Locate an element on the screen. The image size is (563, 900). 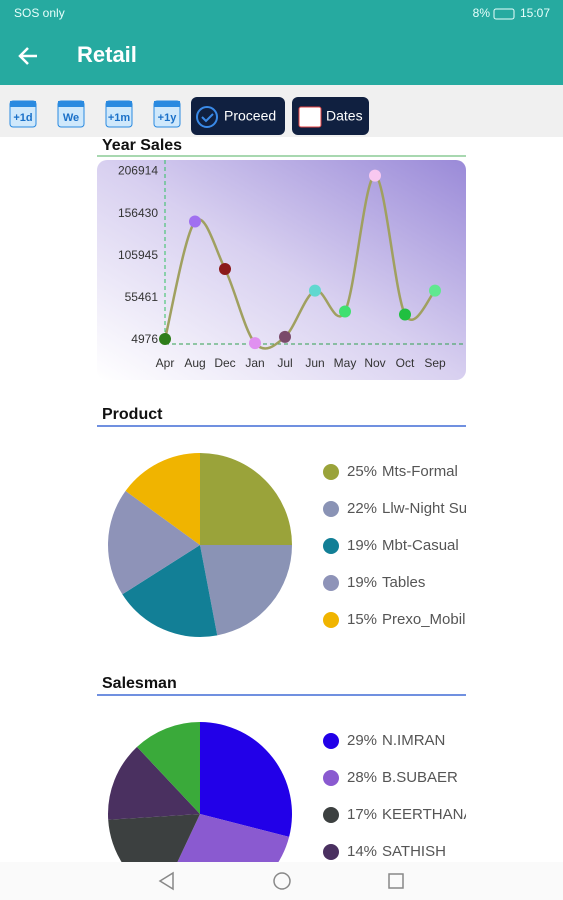
legend-label: SATHISH is located at coordinates (414, 851).